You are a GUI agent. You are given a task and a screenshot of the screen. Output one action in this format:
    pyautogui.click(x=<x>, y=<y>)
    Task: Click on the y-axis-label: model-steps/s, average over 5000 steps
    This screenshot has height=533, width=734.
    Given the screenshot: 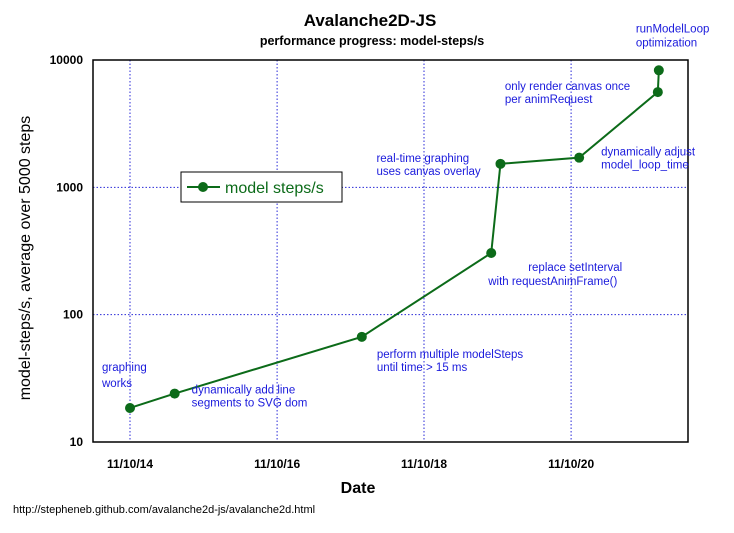 What is the action you would take?
    pyautogui.click(x=25, y=258)
    